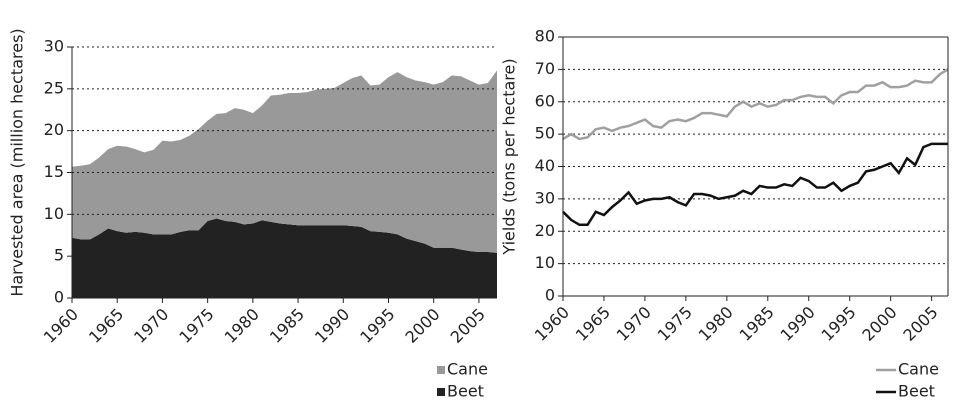 The image size is (955, 404). Describe the element at coordinates (545, 36) in the screenshot. I see `y-tick-label: 80` at that location.